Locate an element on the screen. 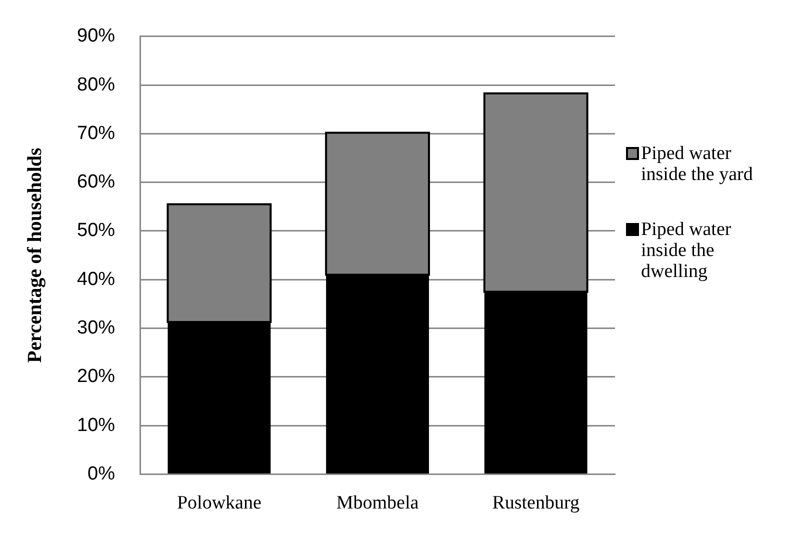 Image resolution: width=807 pixels, height=541 pixels. y-tick-label: 70% is located at coordinates (96, 133).